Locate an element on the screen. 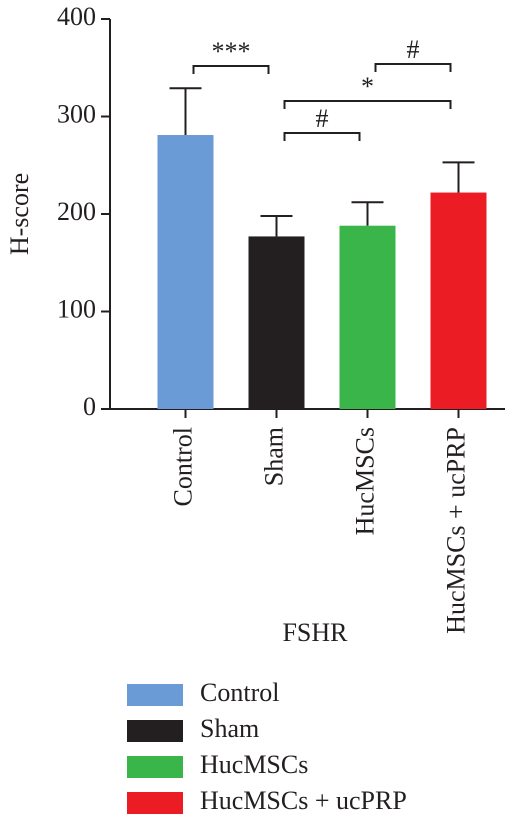 The width and height of the screenshot is (519, 827). x-axis-label: FSHR is located at coordinates (315, 632).